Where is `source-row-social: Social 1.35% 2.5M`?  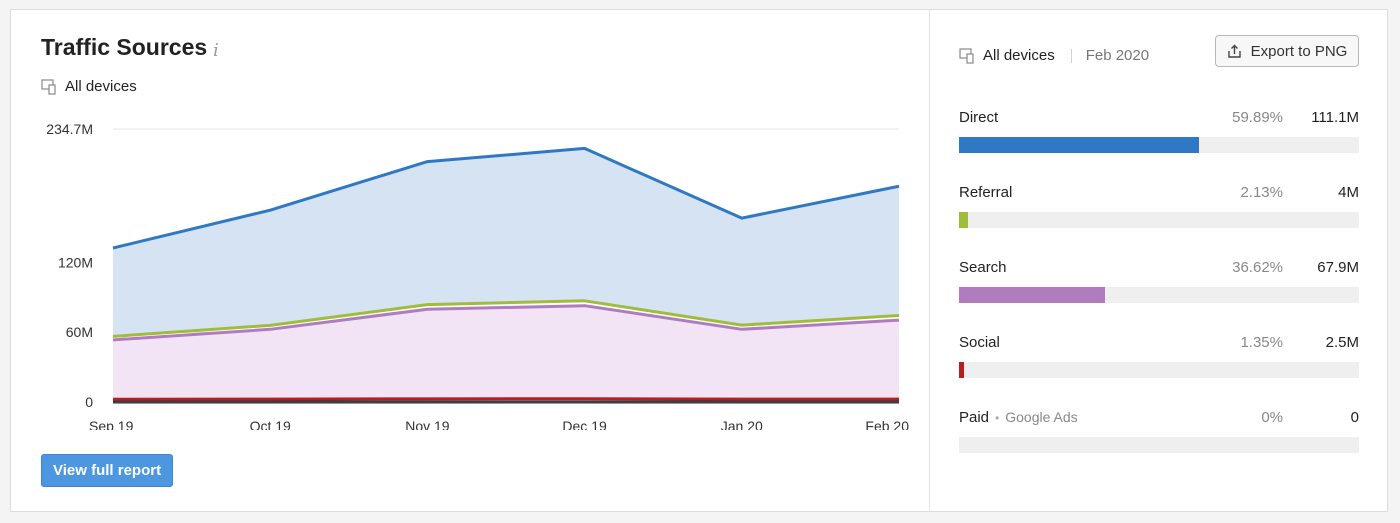
source-row-social: Social 1.35% 2.5M is located at coordinates (1159, 357).